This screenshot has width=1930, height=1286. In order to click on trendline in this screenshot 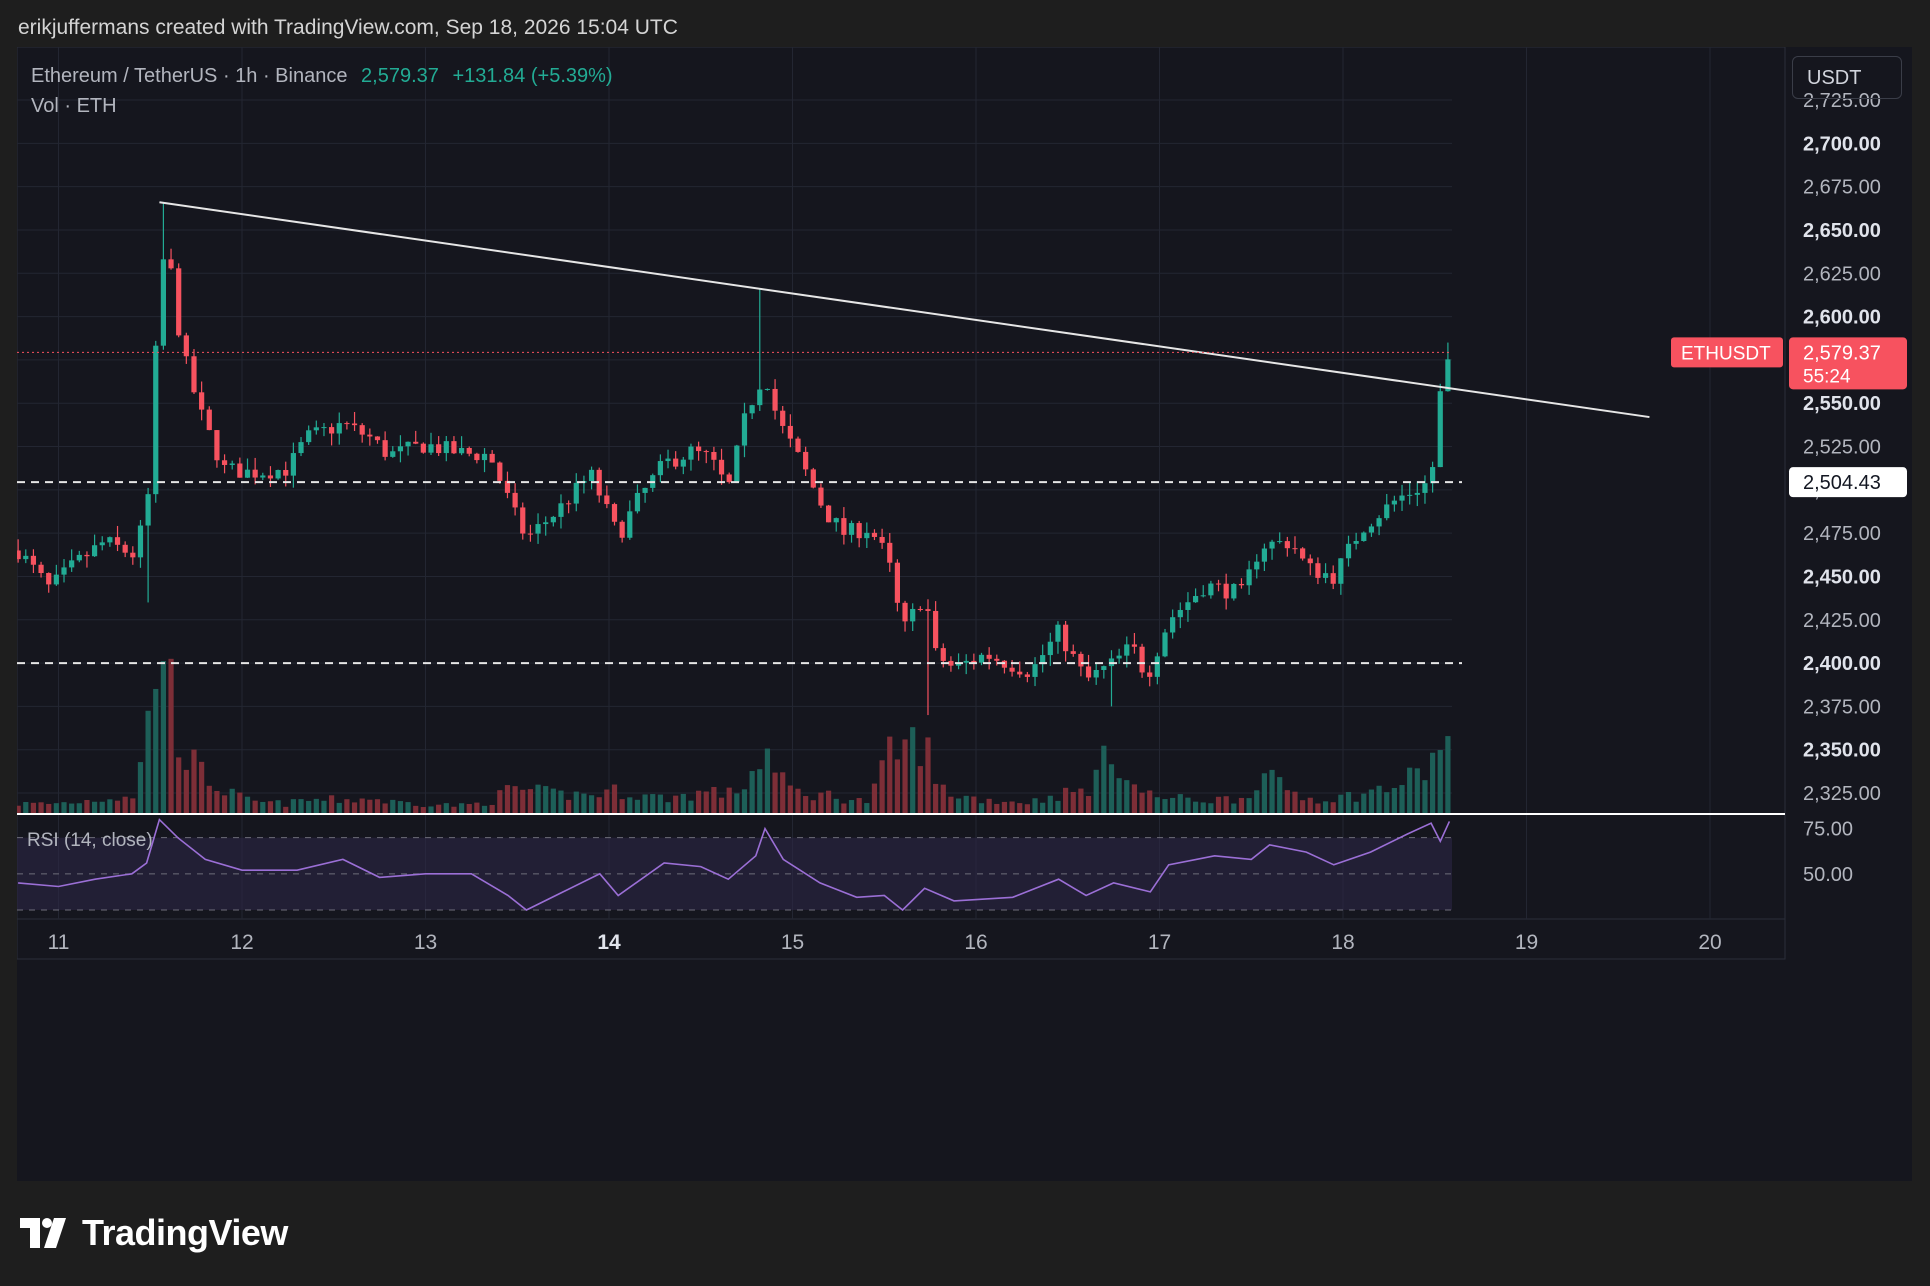, I will do `click(904, 310)`.